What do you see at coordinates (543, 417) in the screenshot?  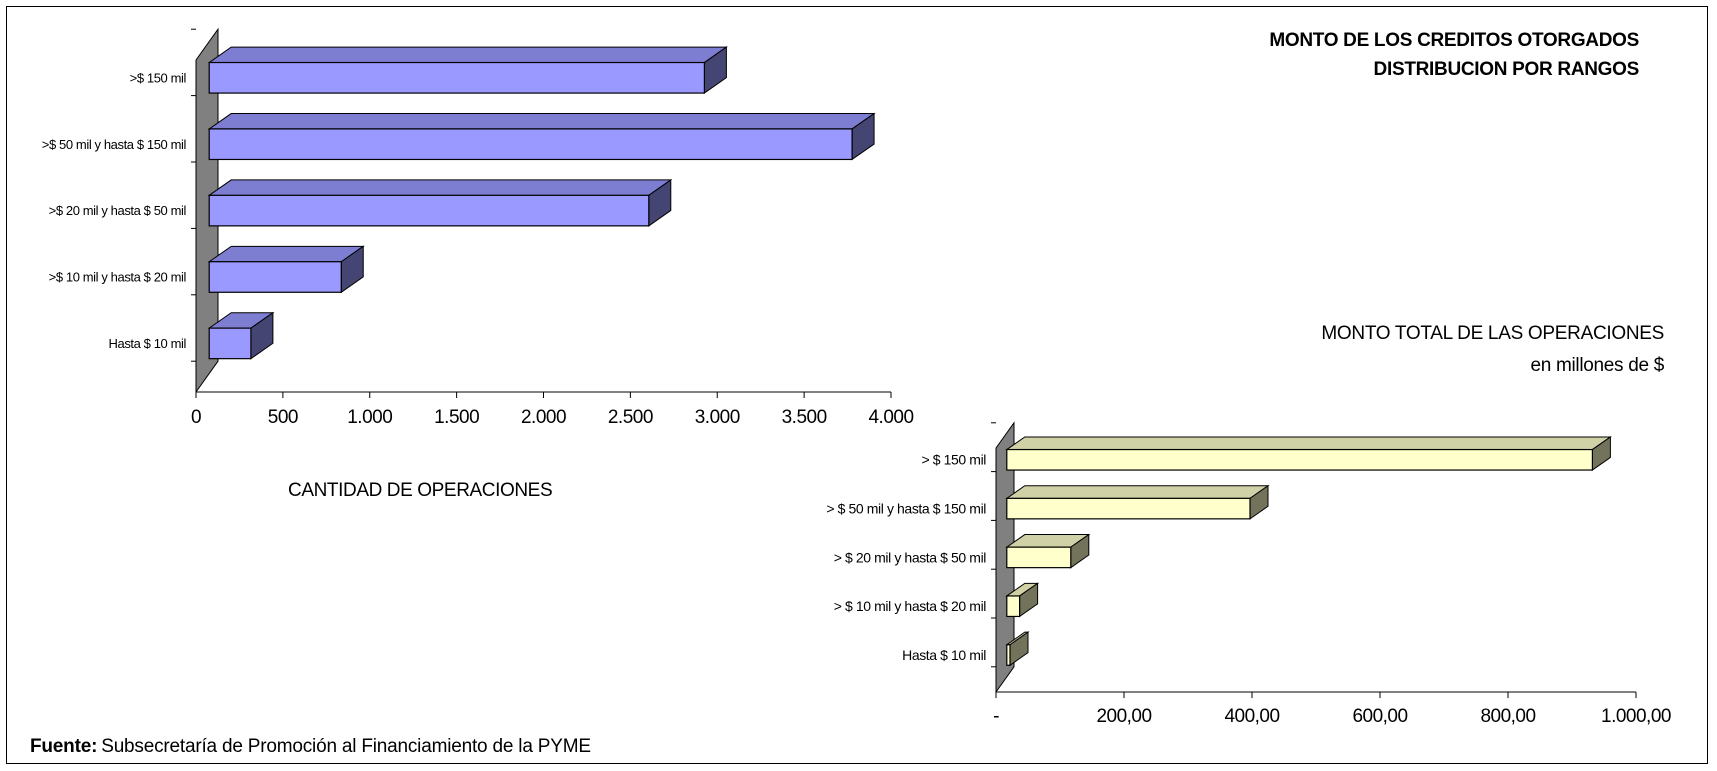 I see `chart1-x-tick-label: 2.000` at bounding box center [543, 417].